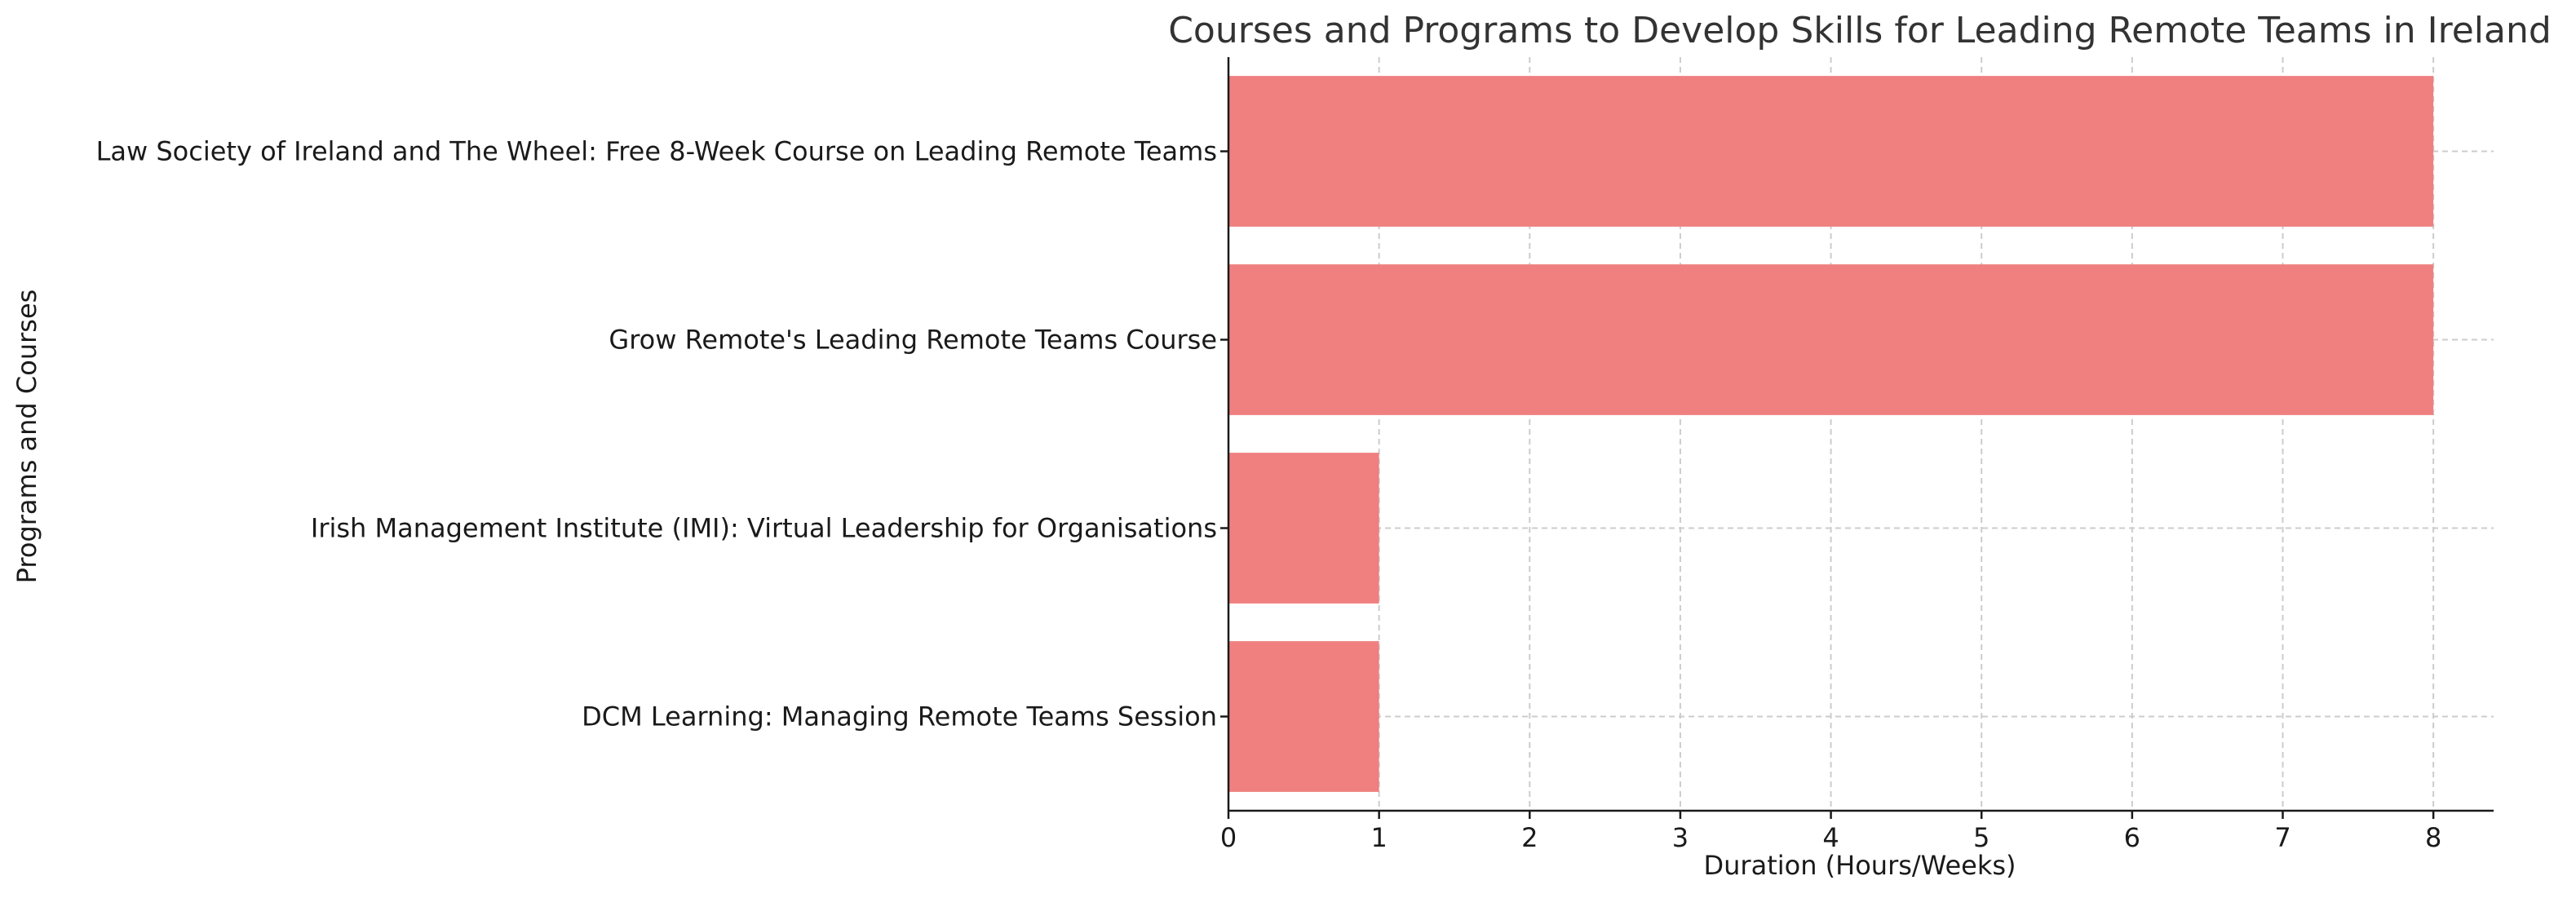  Describe the element at coordinates (26, 437) in the screenshot. I see `y-axis-label: Programs and Courses` at that location.